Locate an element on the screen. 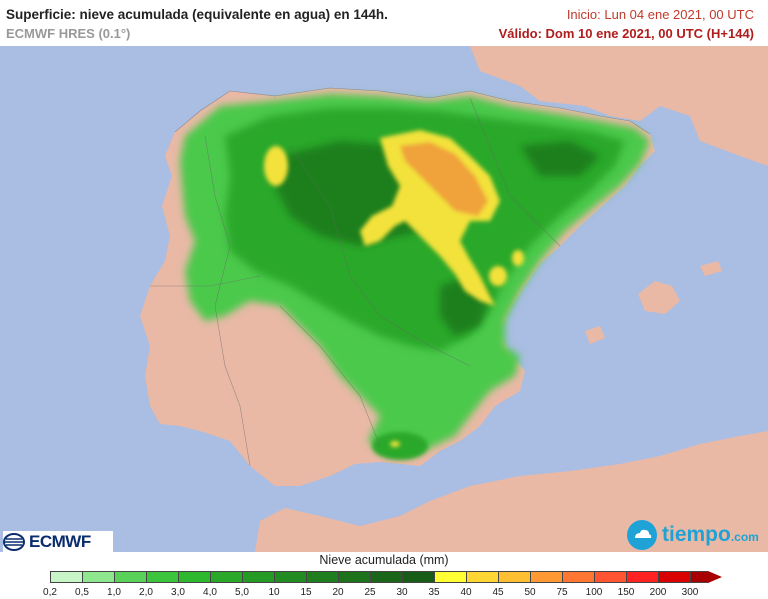 The image size is (768, 599). ecmwf-globe-icon is located at coordinates (14, 542).